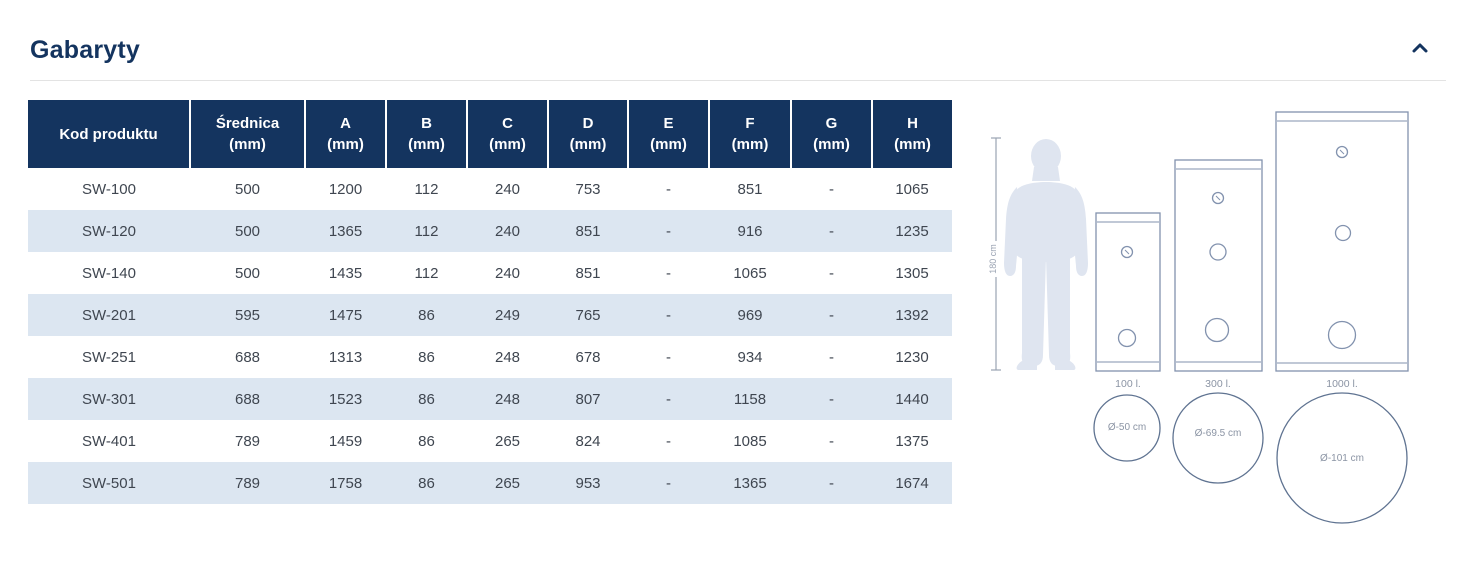 Image resolution: width=1476 pixels, height=569 pixels. I want to click on column-header: Kod produktu, so click(109, 134).